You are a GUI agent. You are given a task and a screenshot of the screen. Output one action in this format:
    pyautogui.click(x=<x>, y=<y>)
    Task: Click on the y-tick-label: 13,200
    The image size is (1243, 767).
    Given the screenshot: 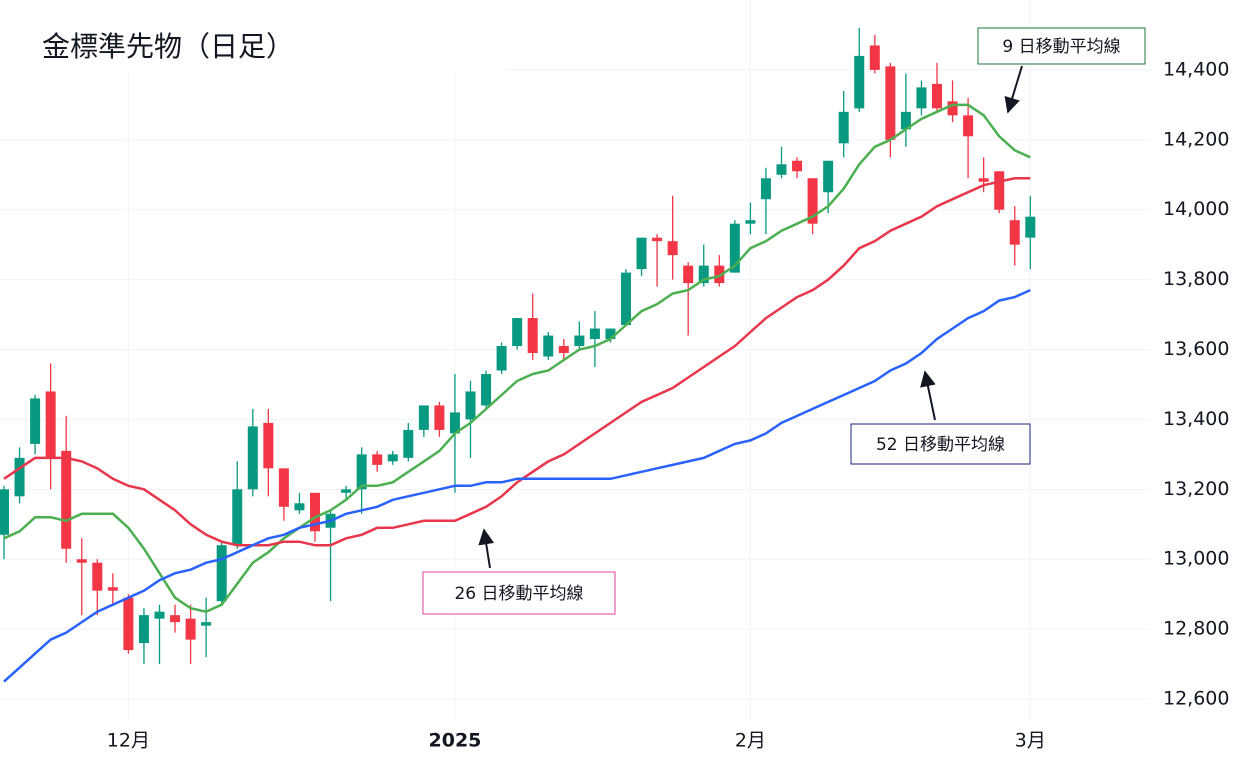 What is the action you would take?
    pyautogui.click(x=1196, y=489)
    